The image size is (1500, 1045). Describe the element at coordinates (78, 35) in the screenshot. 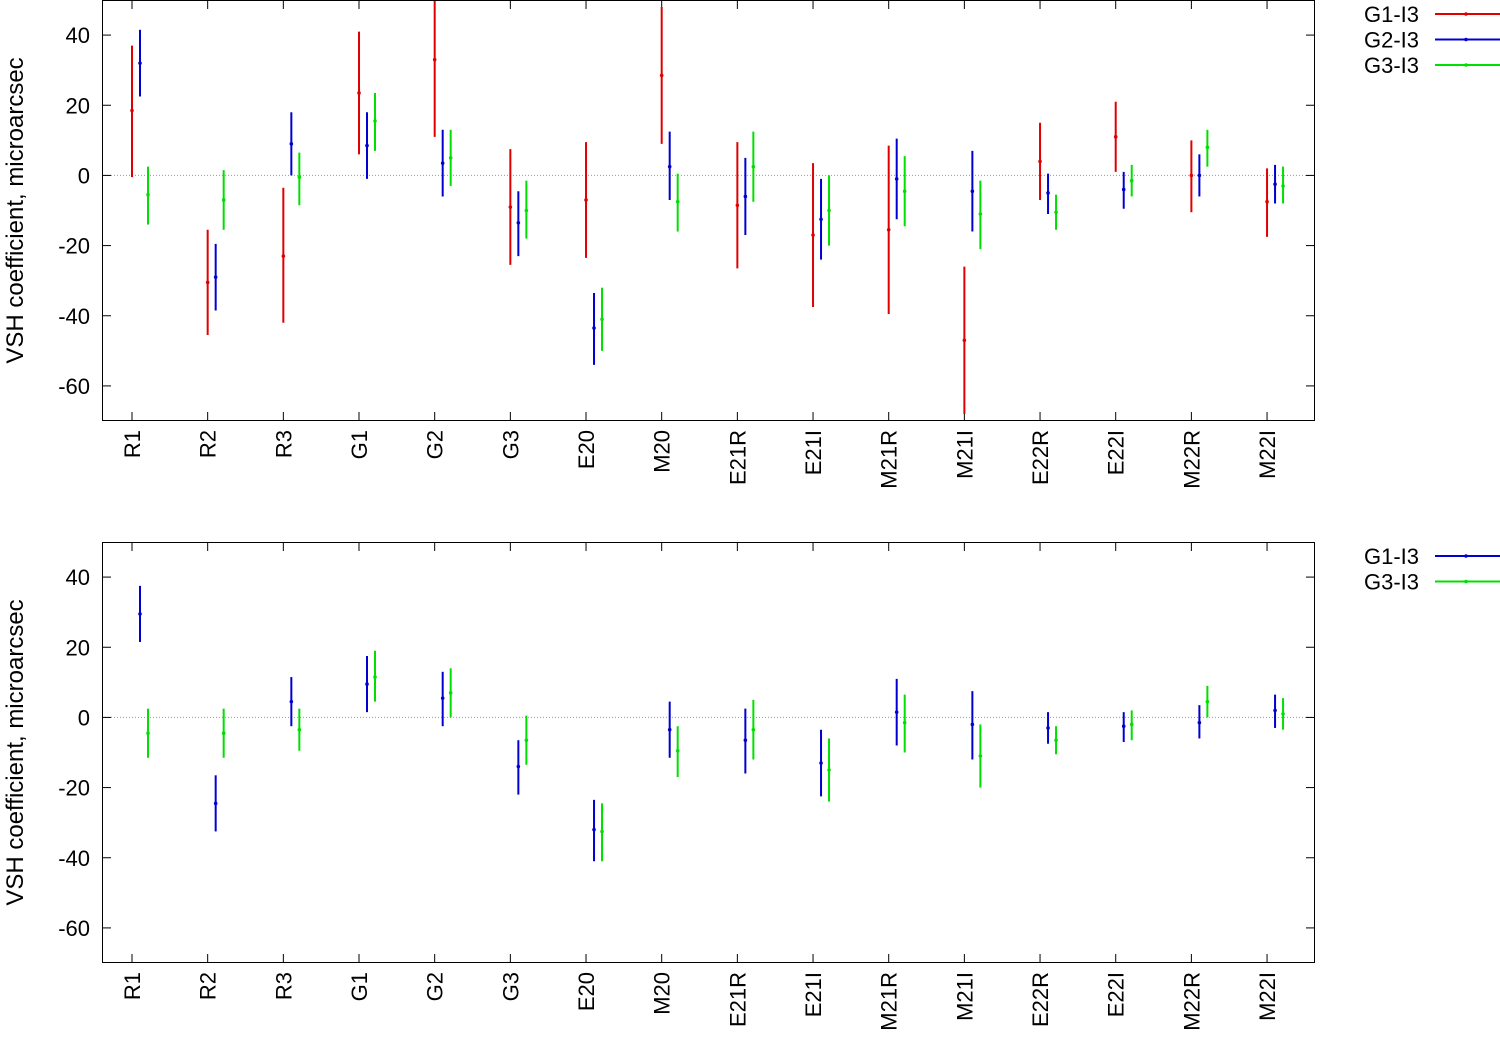

I see `y-tick-label: 40` at that location.